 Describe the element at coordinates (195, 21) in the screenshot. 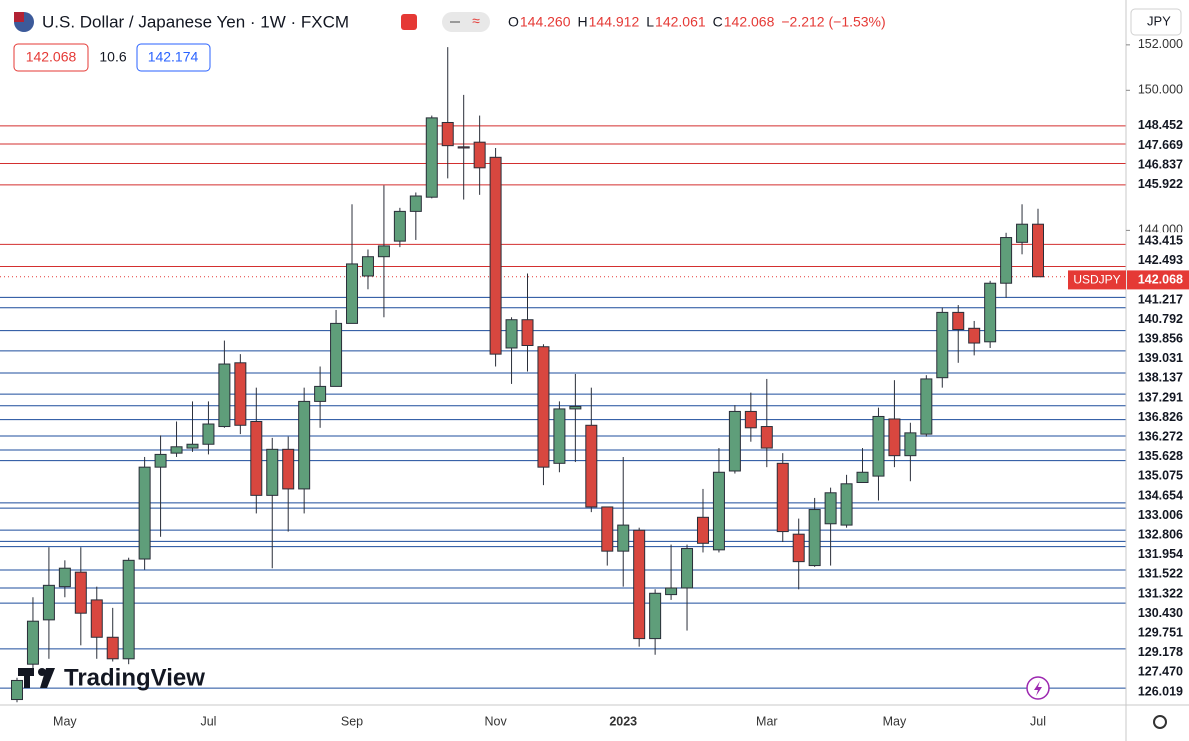

I see `symbol-title: U.S. Dollar / Japanese Yen · 1W · FXCM` at that location.